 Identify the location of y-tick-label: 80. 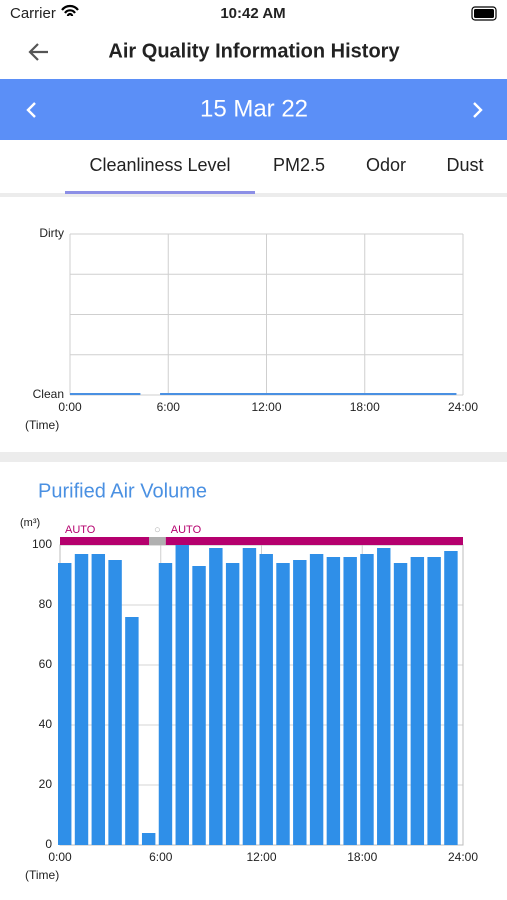
(46, 604).